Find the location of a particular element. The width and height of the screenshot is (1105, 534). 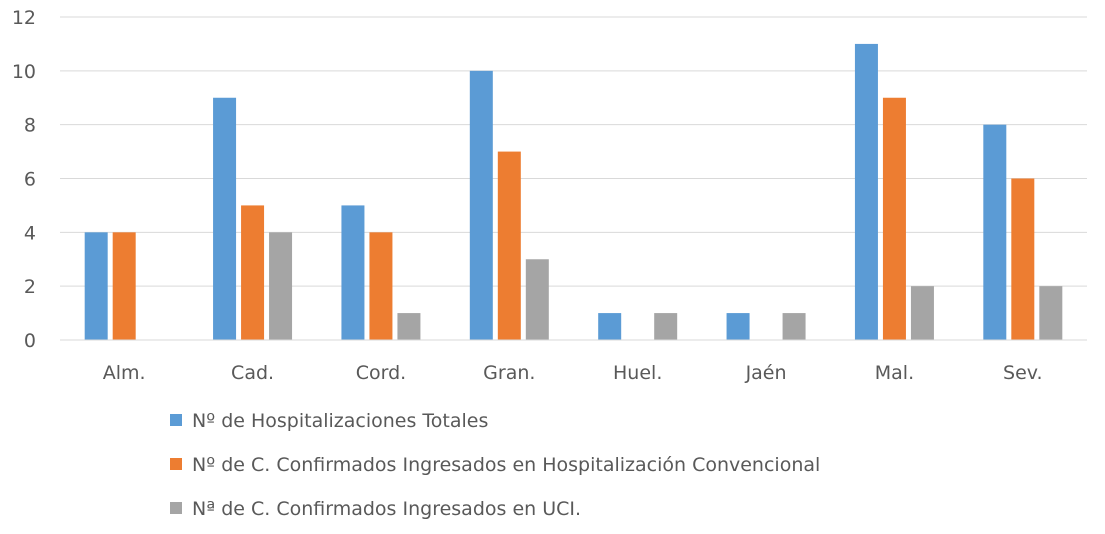

y-tick-label: 4 is located at coordinates (30, 233).